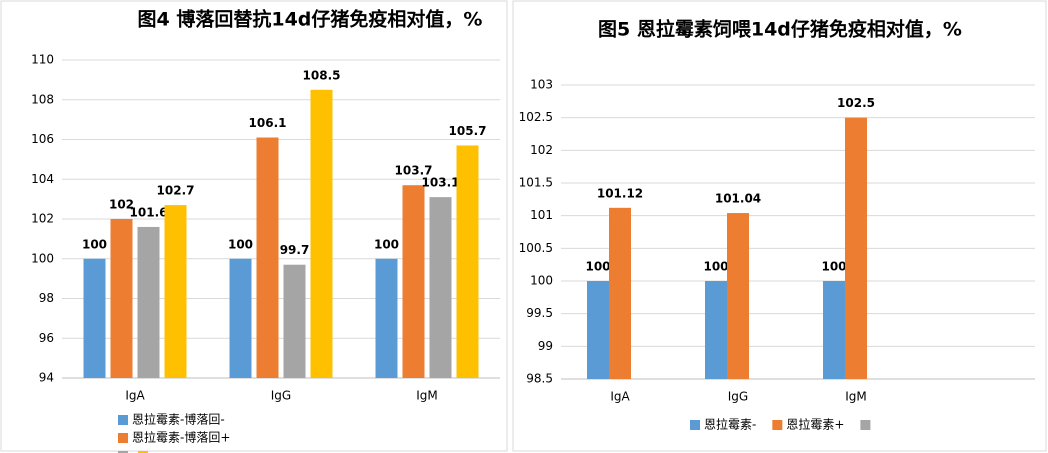  Describe the element at coordinates (322, 75) in the screenshot. I see `data-label: 108.5` at that location.